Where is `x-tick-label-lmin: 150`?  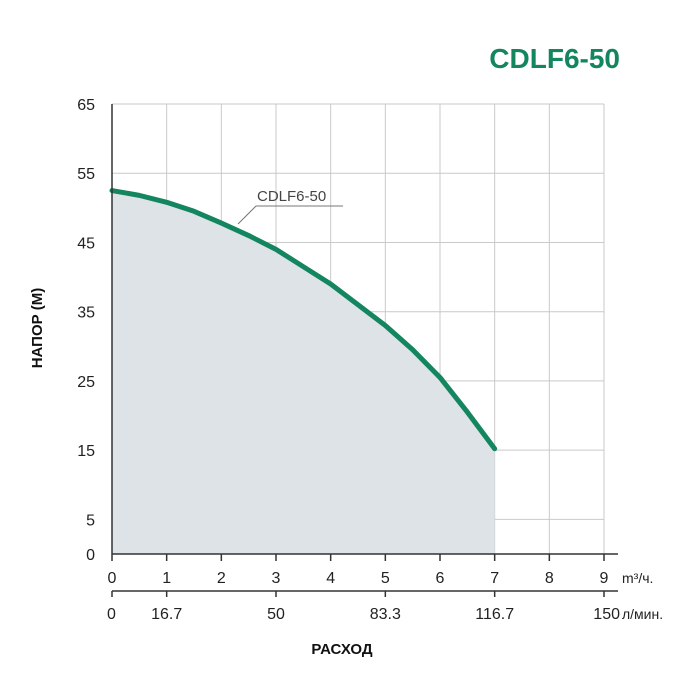
x-tick-label-lmin: 150 is located at coordinates (606, 614).